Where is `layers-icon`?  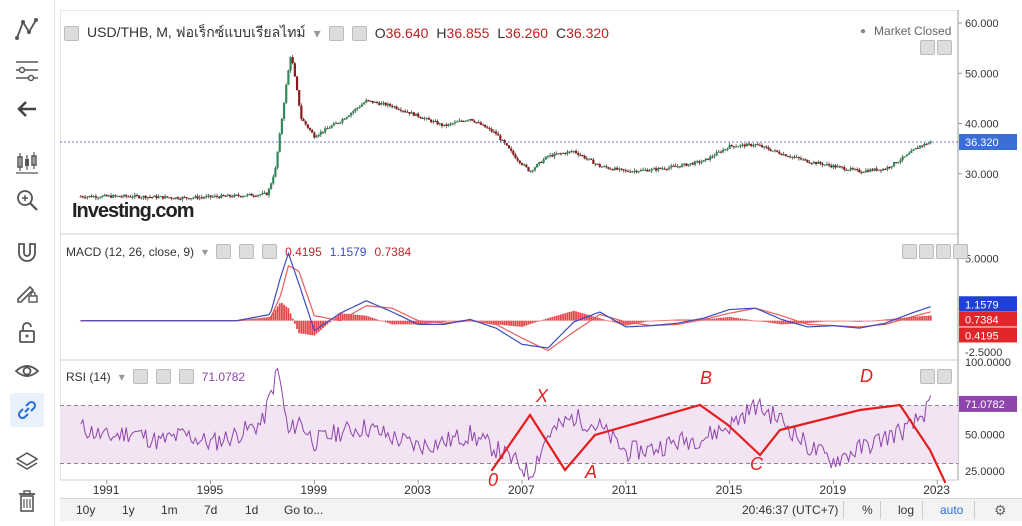
layers-icon is located at coordinates (27, 462).